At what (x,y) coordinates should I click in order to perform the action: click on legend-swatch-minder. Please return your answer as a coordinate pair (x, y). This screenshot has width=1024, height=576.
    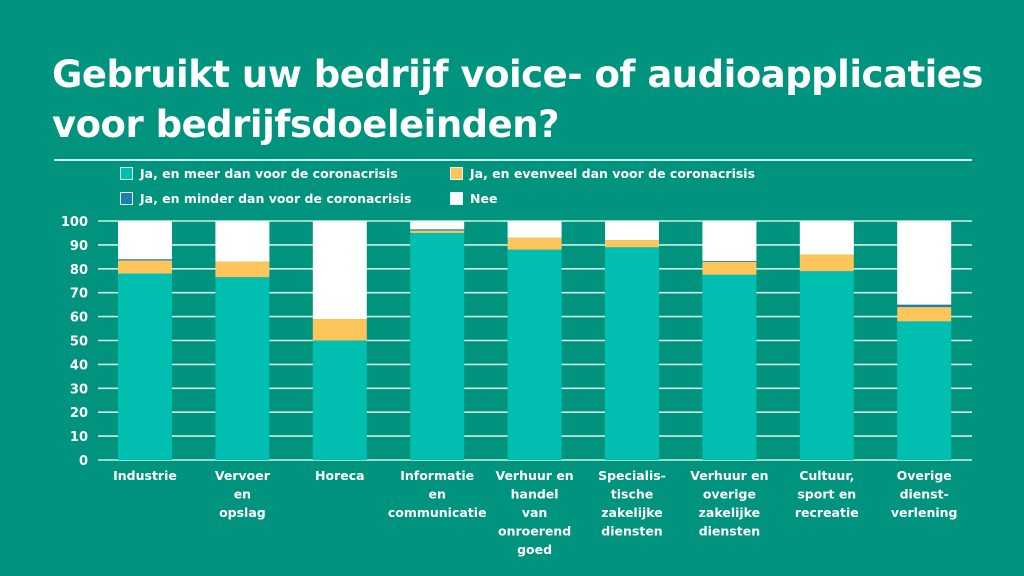
    Looking at the image, I should click on (126, 198).